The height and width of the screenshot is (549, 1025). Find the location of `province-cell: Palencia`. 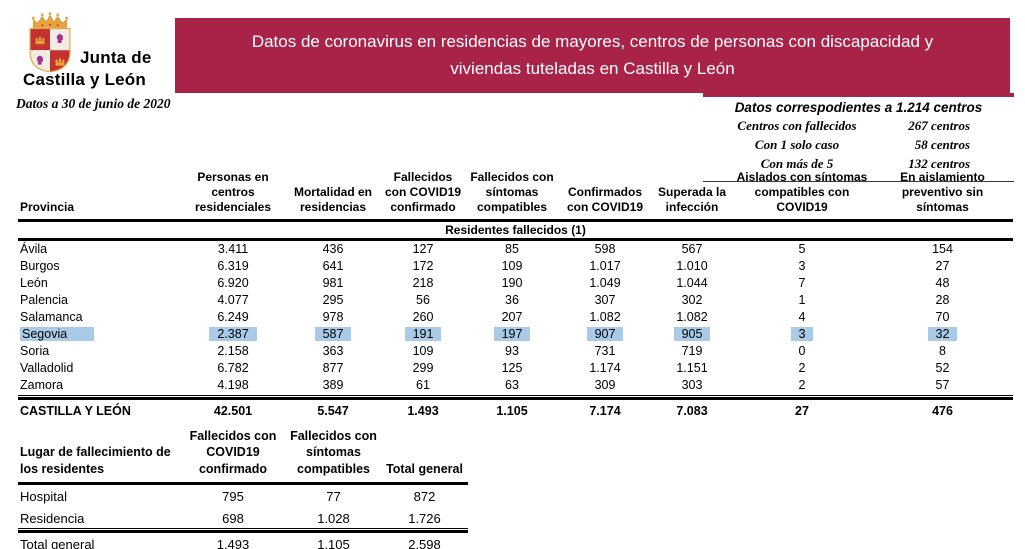

province-cell: Palencia is located at coordinates (44, 300).